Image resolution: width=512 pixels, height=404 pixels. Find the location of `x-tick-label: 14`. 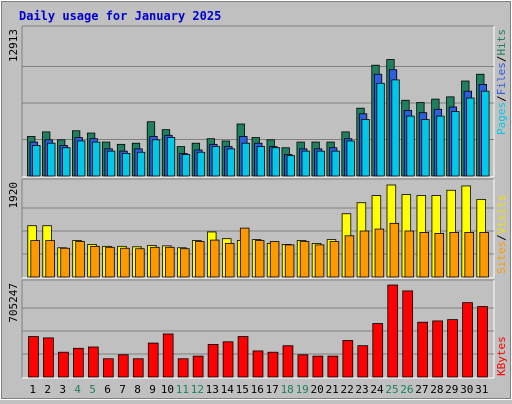

x-tick-label: 14 is located at coordinates (228, 389).